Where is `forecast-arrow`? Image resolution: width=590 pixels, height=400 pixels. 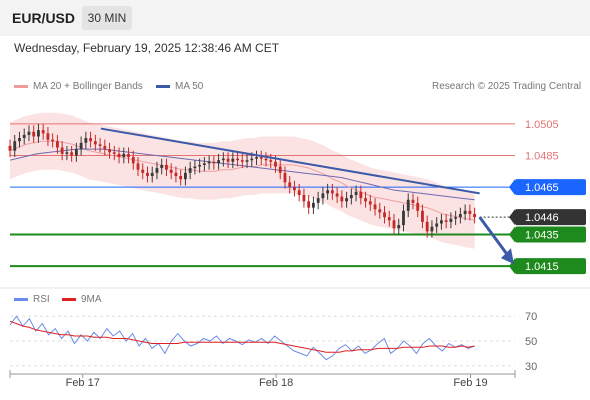 forecast-arrow is located at coordinates (493, 236).